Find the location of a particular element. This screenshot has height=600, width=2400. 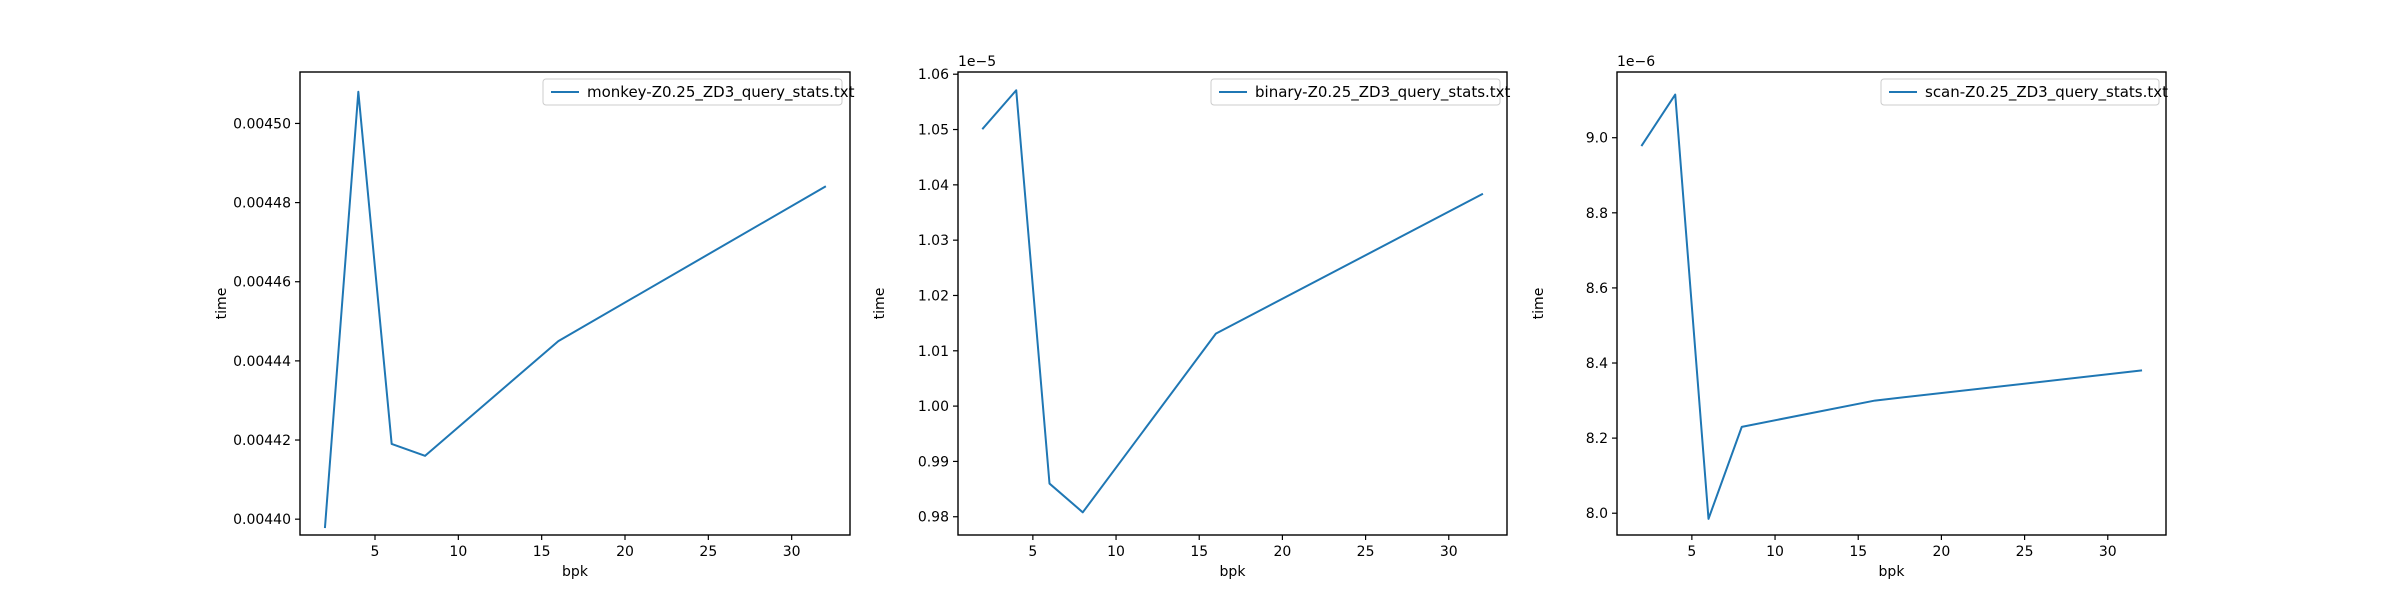

legend-label: scan-Z0.25_ZD3_query_stats.txt is located at coordinates (2046, 92).